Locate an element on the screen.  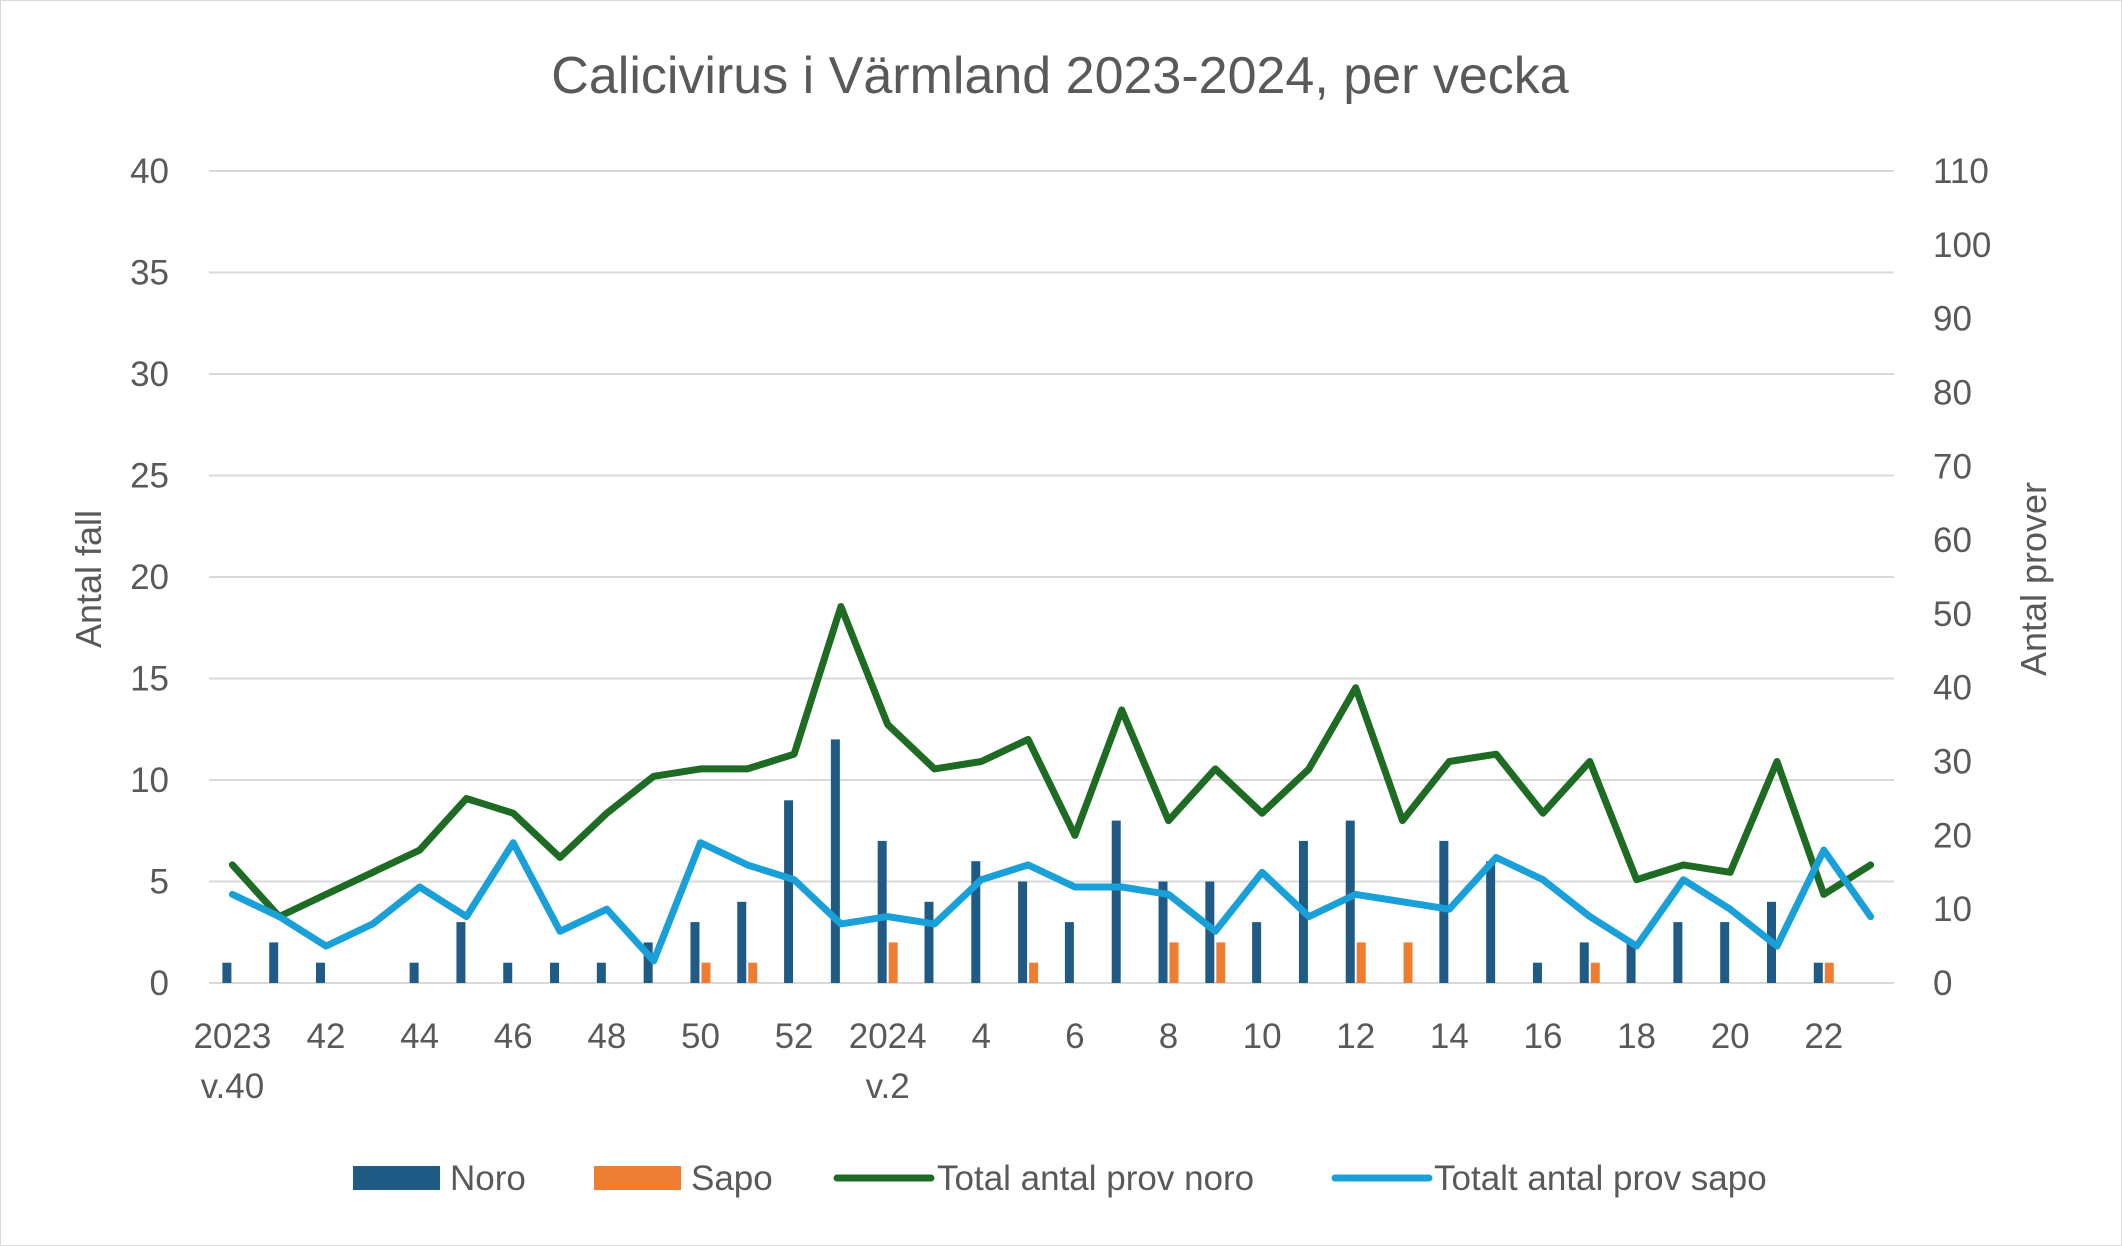
x-tick-label: 2024 is located at coordinates (888, 1036).